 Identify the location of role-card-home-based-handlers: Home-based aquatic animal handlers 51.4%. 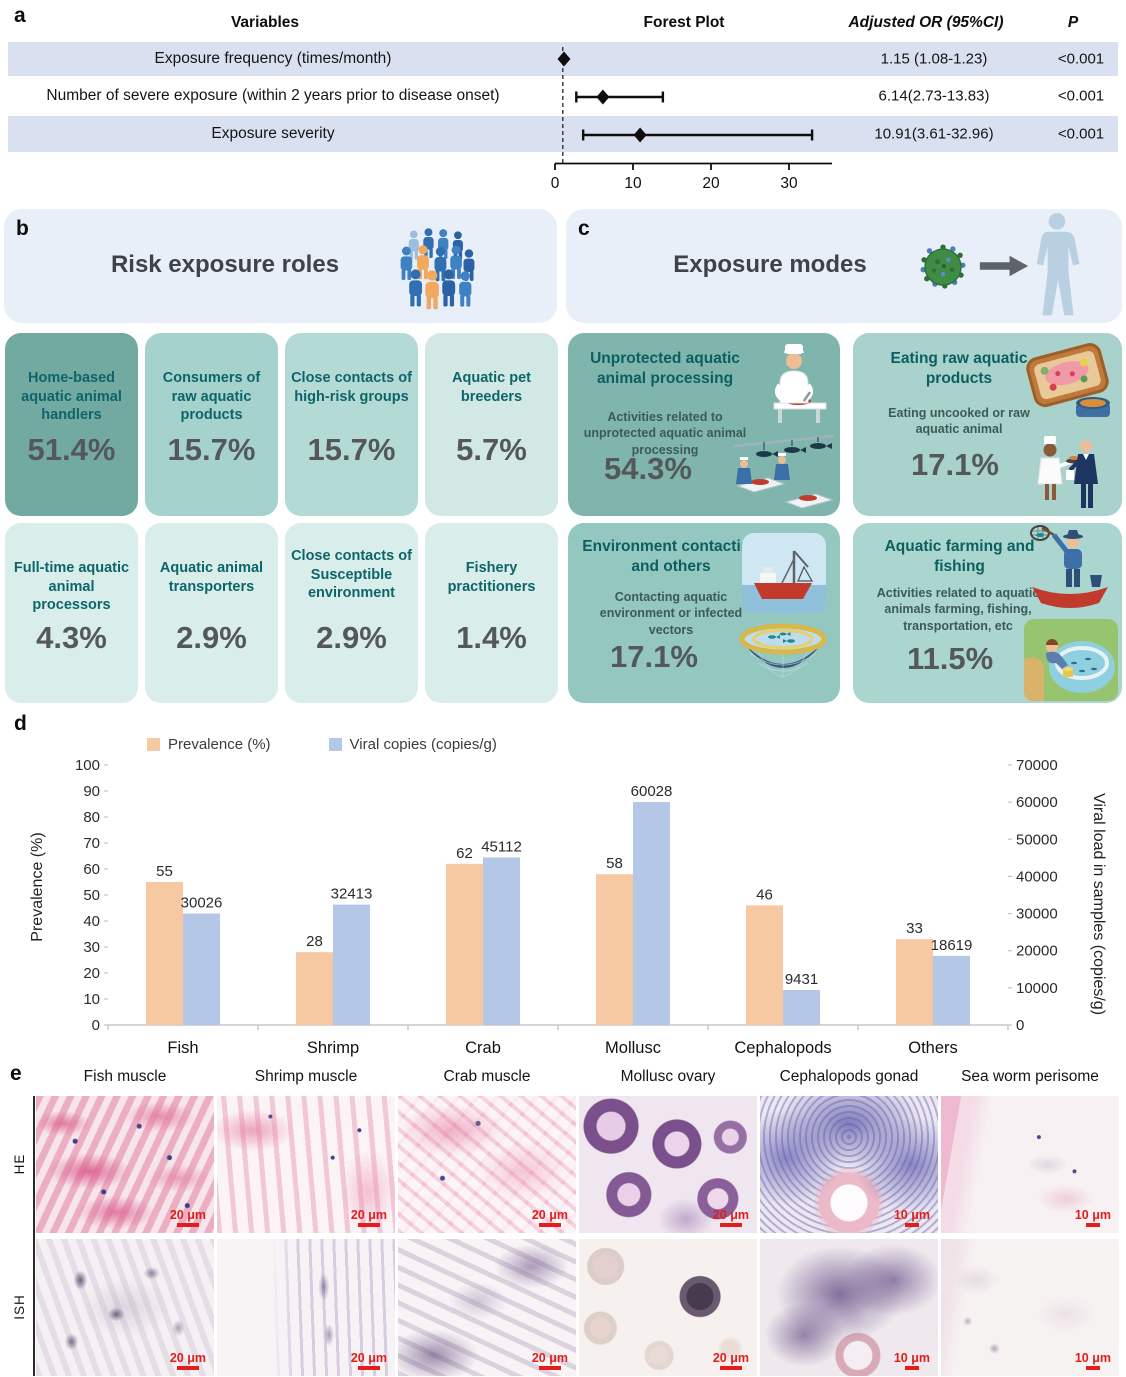
(71, 424).